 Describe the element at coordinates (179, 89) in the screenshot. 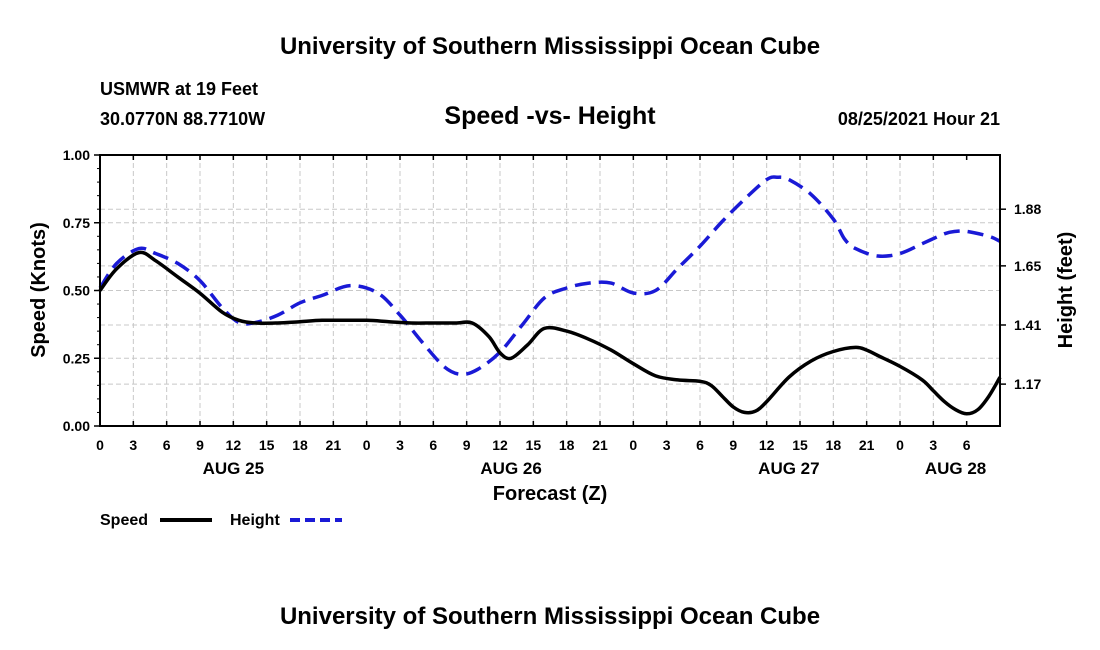

I see `station-label: USMWR at 19 Feet` at that location.